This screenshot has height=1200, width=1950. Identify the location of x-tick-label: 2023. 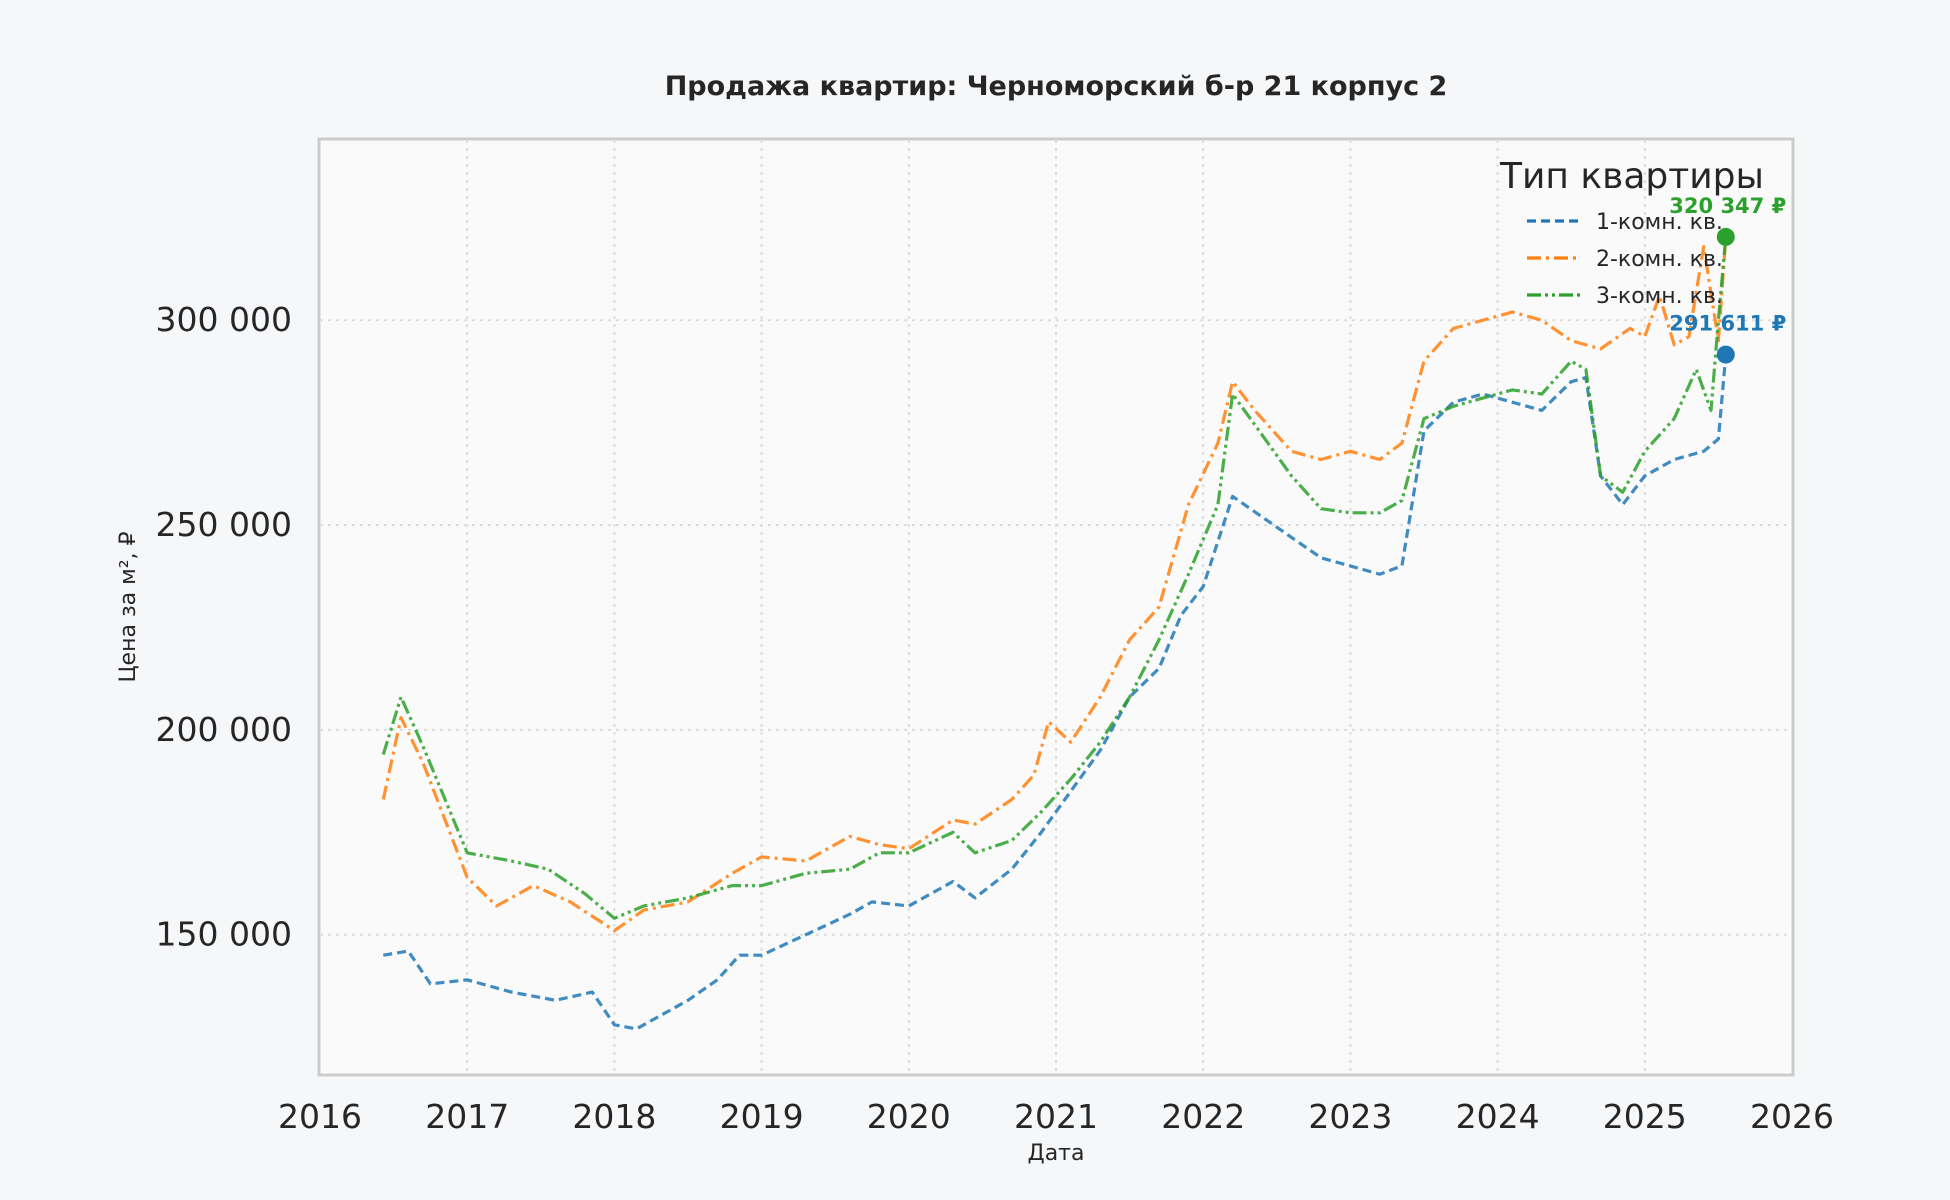
(1350, 1116).